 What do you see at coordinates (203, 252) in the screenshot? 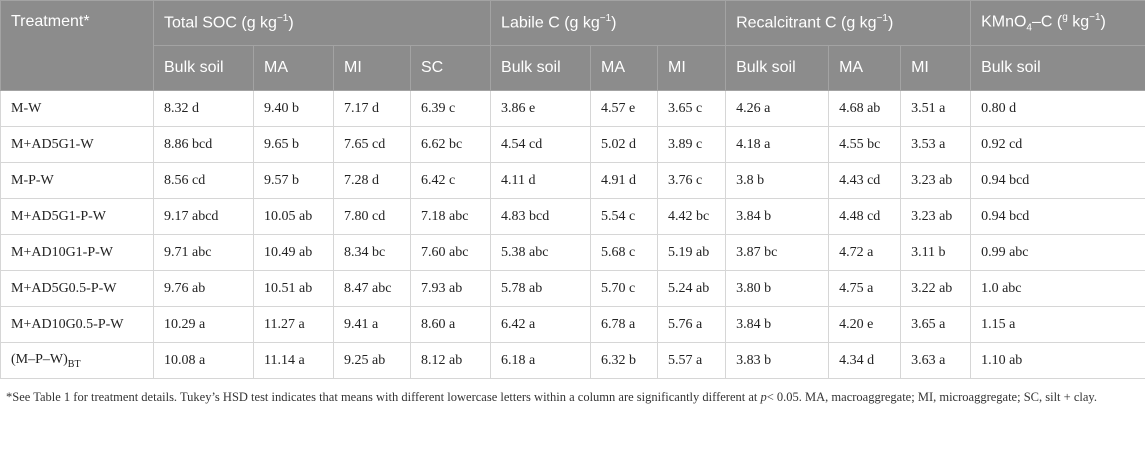
I see `value-cell: 9.71 abc` at bounding box center [203, 252].